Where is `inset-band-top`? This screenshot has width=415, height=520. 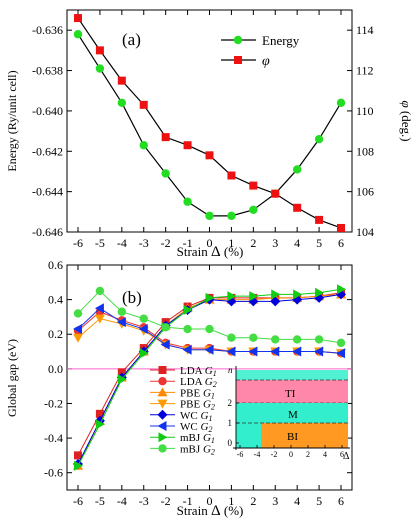 inset-band-top is located at coordinates (292, 375).